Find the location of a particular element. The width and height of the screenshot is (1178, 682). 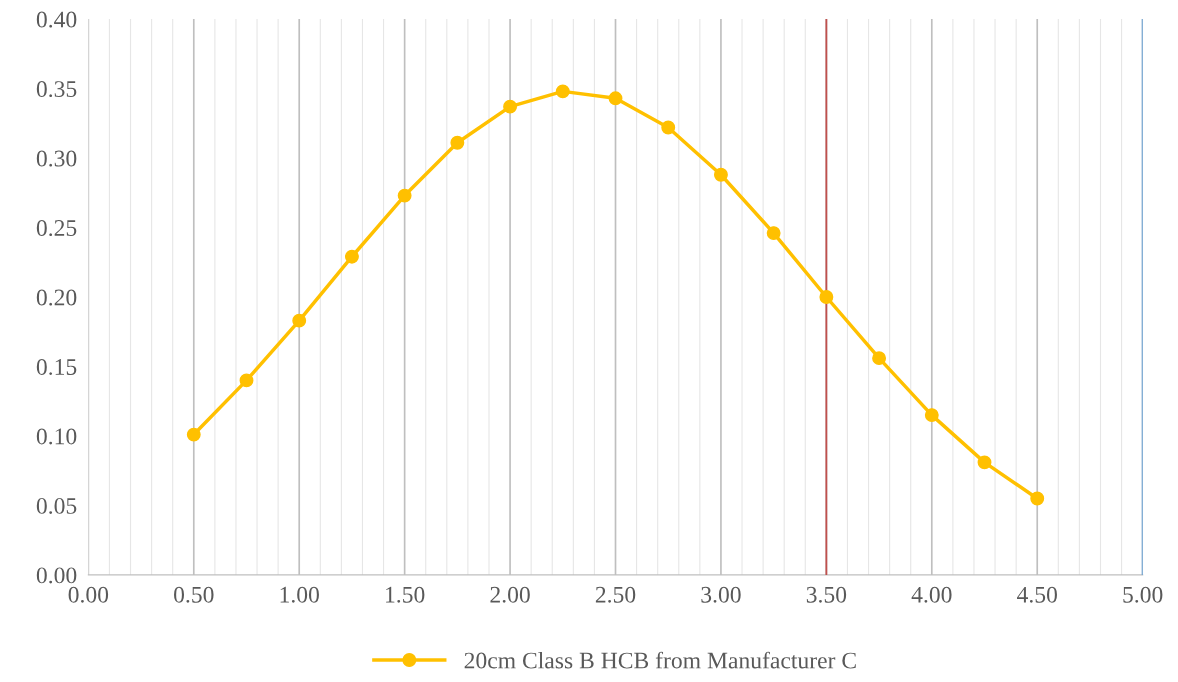

x-tick-label: 5.00 is located at coordinates (1143, 594).